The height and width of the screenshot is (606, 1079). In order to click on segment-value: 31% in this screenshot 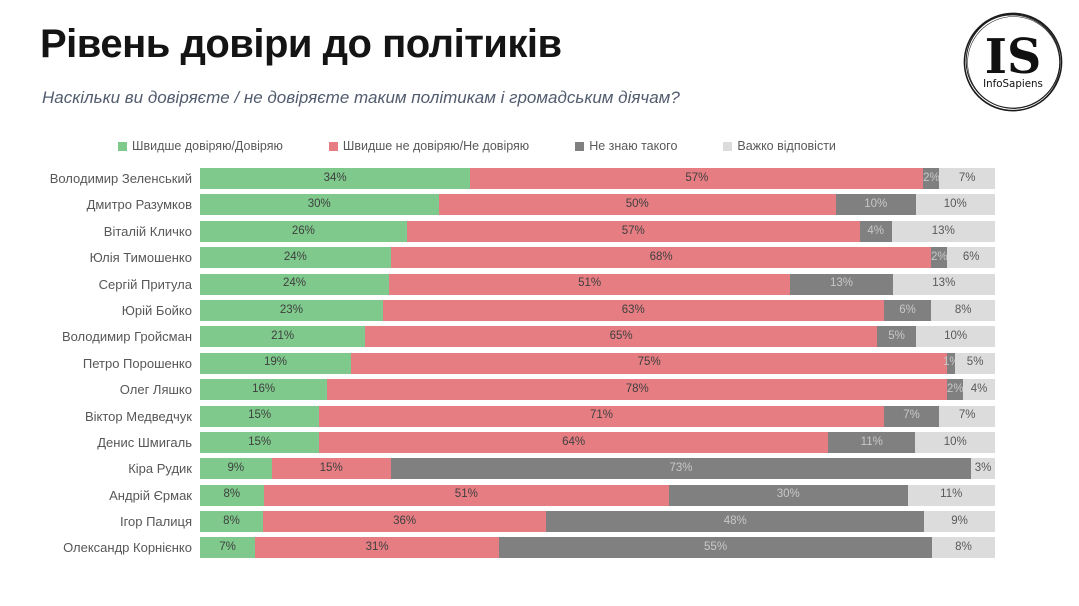, I will do `click(377, 547)`.